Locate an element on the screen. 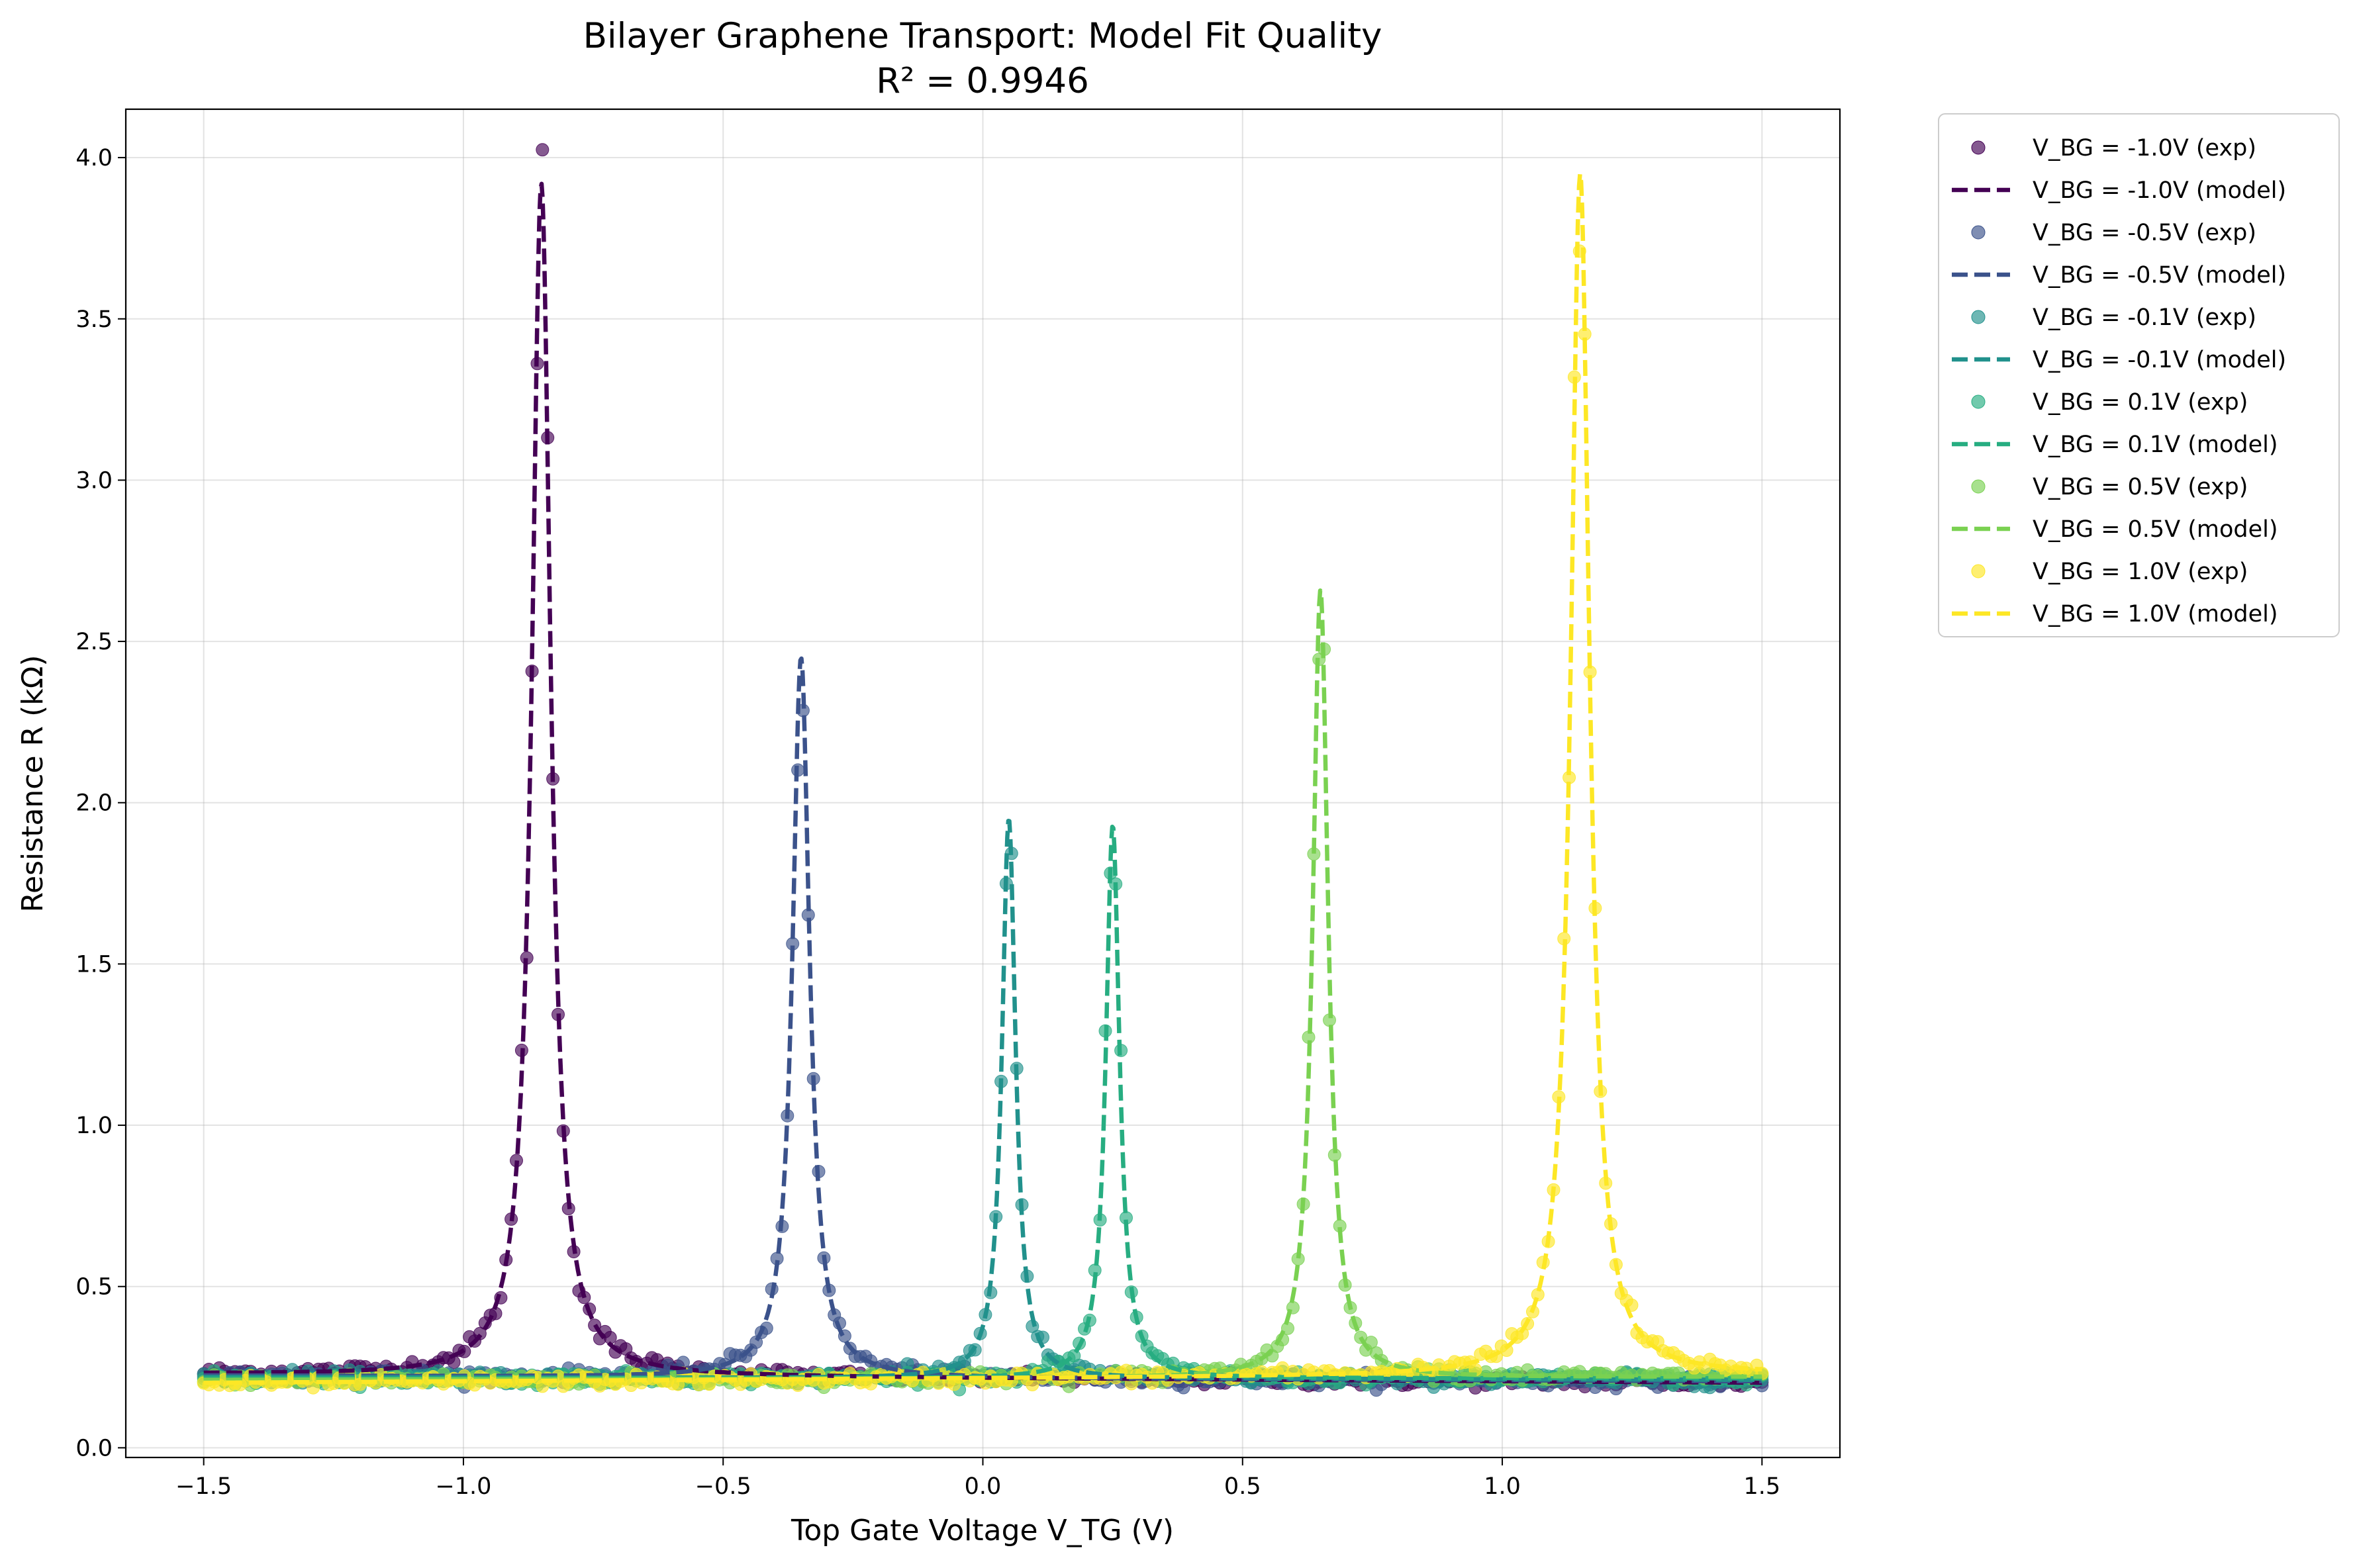 This screenshot has height=1568, width=2355. x-axis-label: Top Gate Voltage V_TG (V) is located at coordinates (983, 1531).